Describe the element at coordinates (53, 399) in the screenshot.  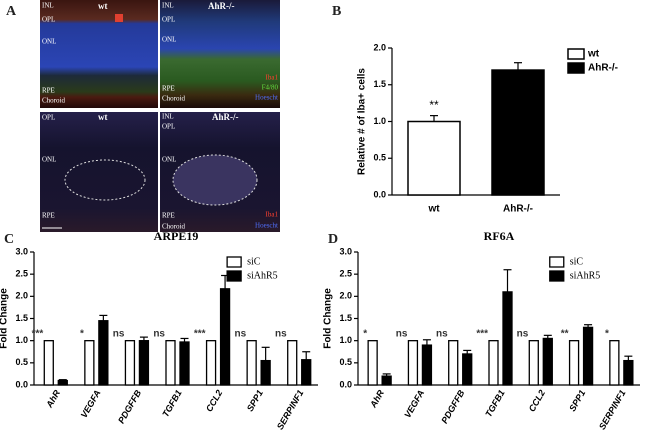
I see `x-tick-label: AhR` at that location.